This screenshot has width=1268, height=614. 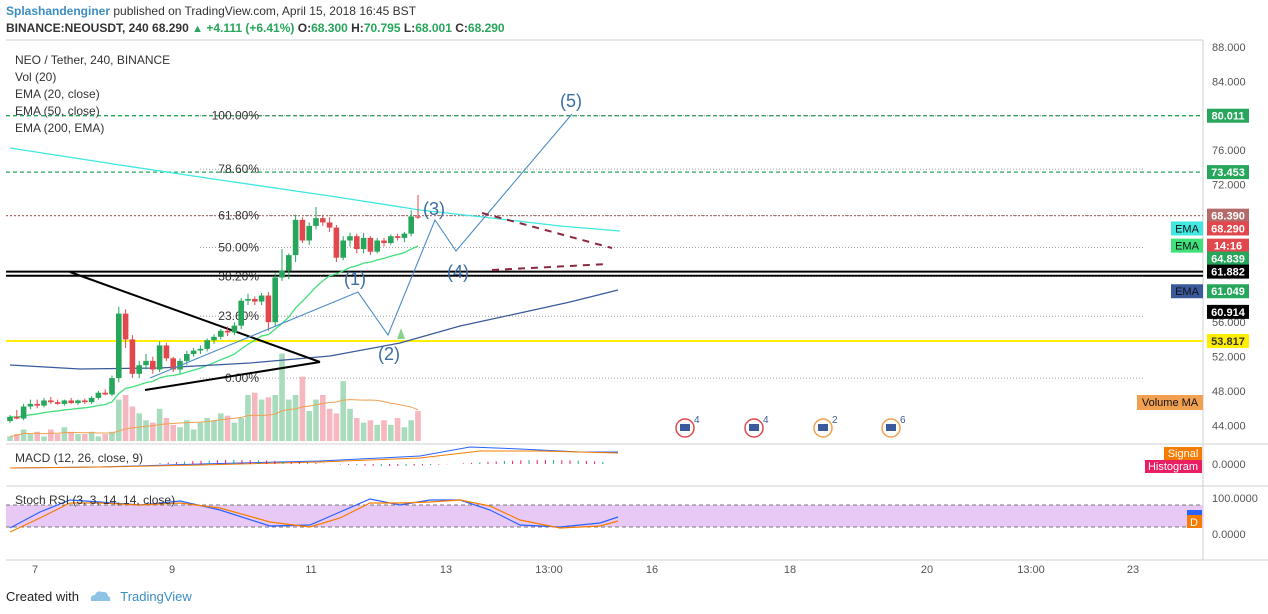 What do you see at coordinates (250, 28) in the screenshot?
I see `change: +4.111 (+6.41%)` at bounding box center [250, 28].